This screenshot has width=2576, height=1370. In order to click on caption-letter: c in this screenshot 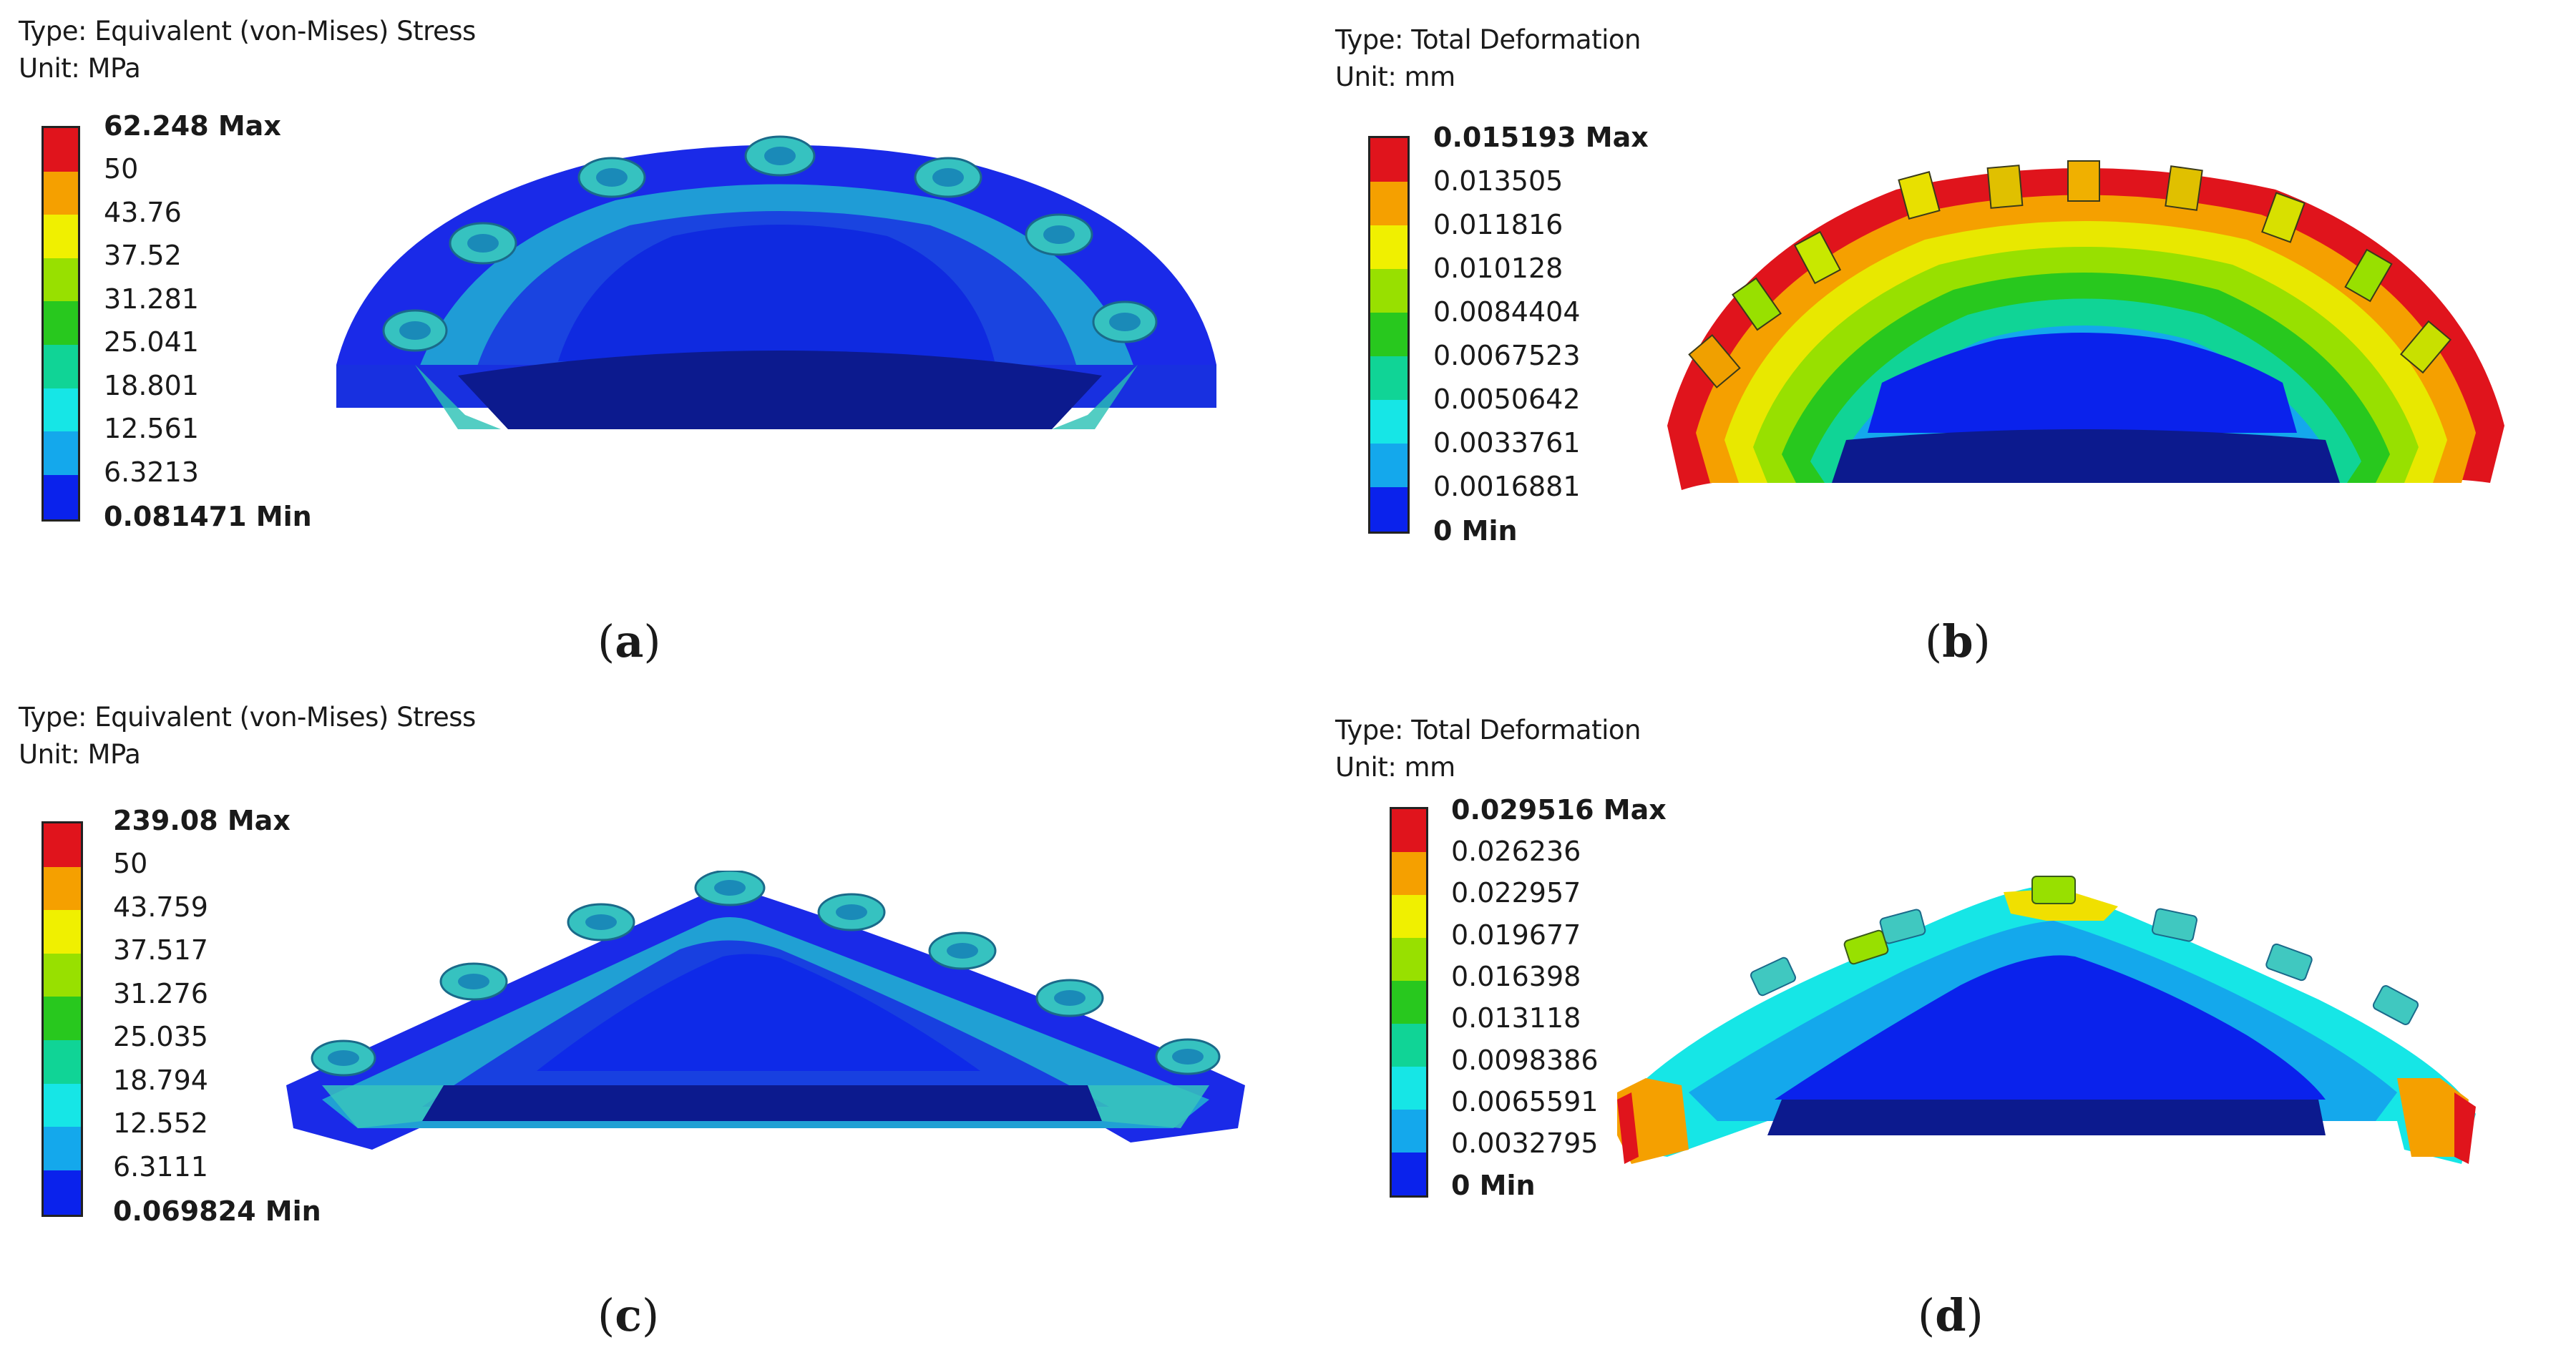, I will do `click(628, 1315)`.